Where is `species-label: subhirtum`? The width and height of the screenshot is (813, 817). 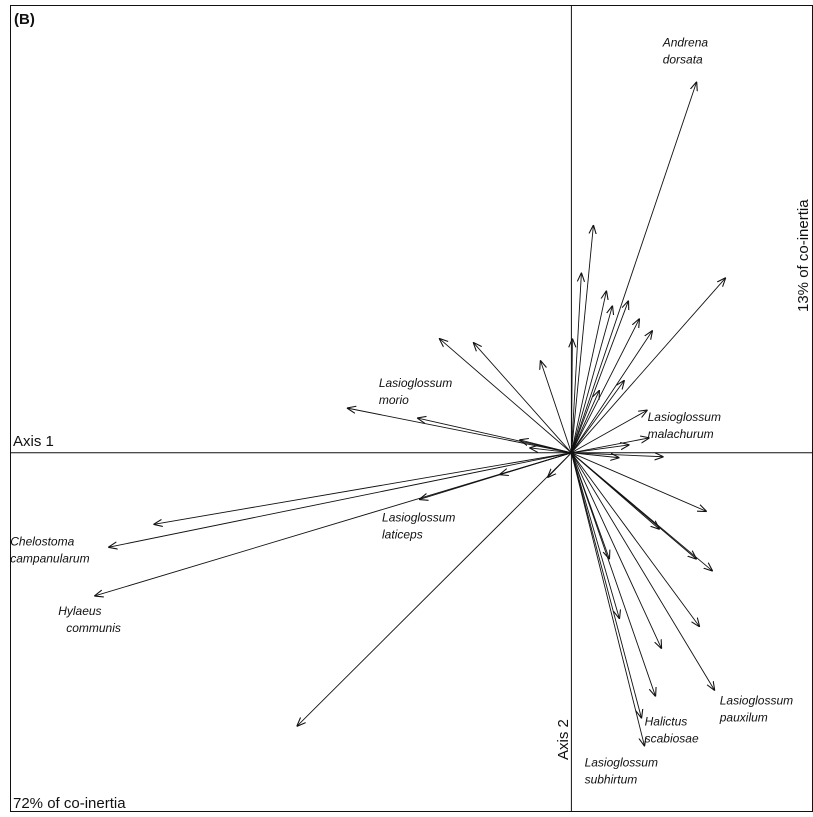 species-label: subhirtum is located at coordinates (611, 779).